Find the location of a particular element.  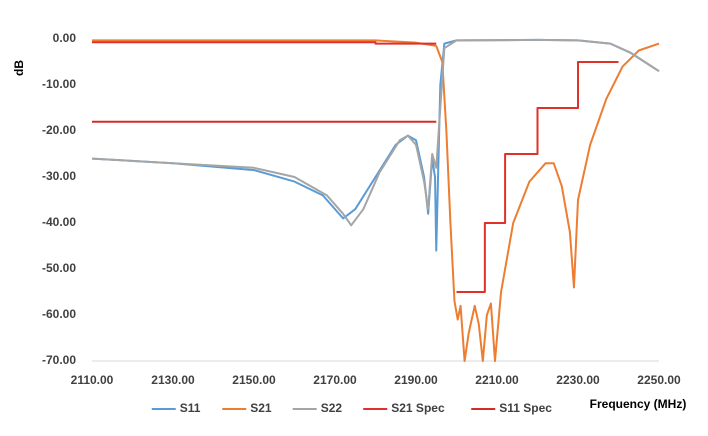

legend-label: S11 Spec is located at coordinates (525, 408).